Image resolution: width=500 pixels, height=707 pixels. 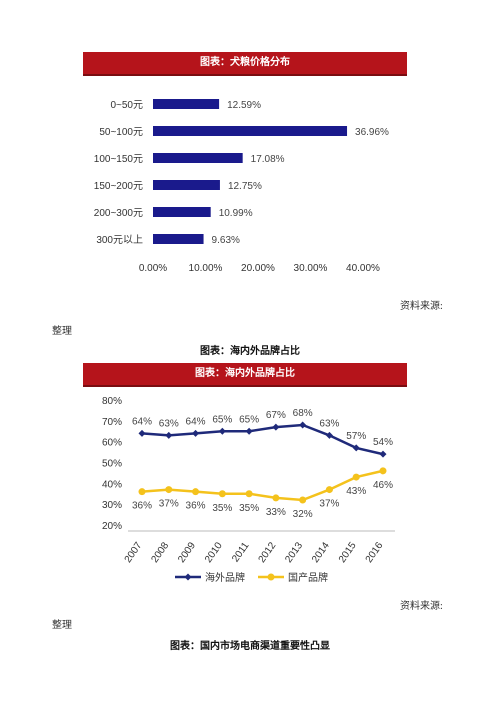 What do you see at coordinates (118, 159) in the screenshot?
I see `category-label-2: 100~150元` at bounding box center [118, 159].